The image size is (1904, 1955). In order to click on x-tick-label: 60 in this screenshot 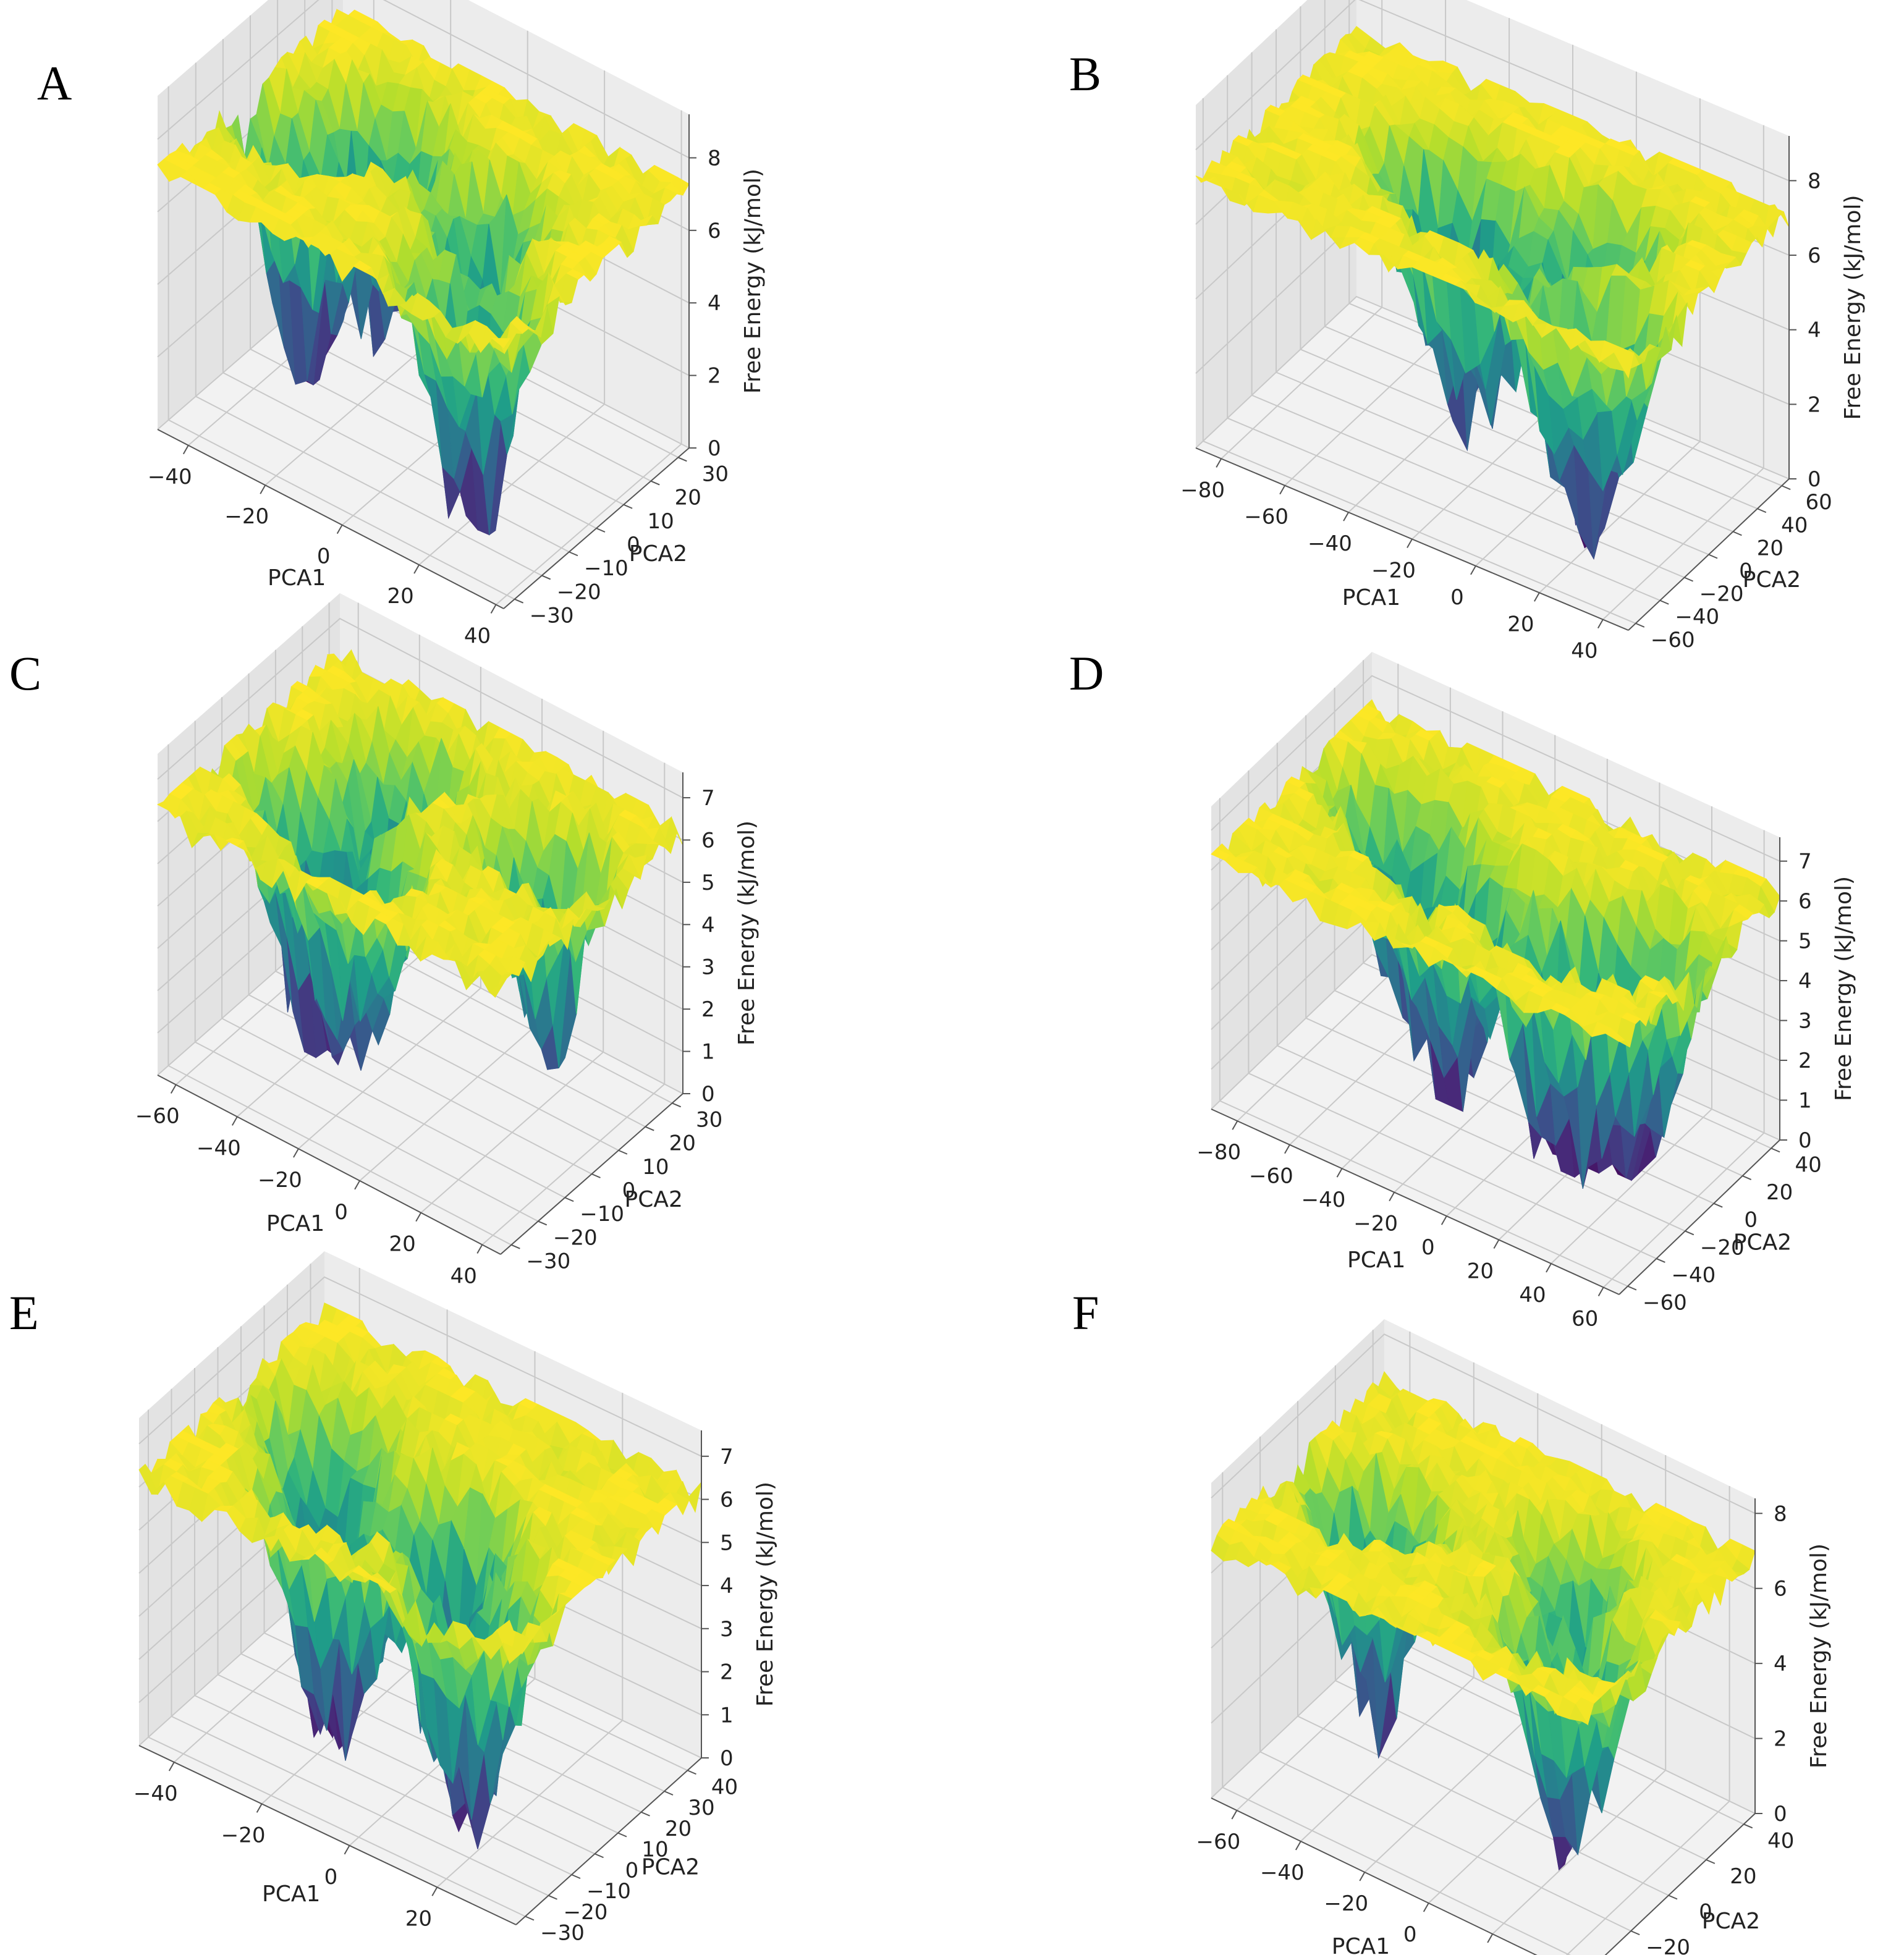, I will do `click(1585, 1318)`.